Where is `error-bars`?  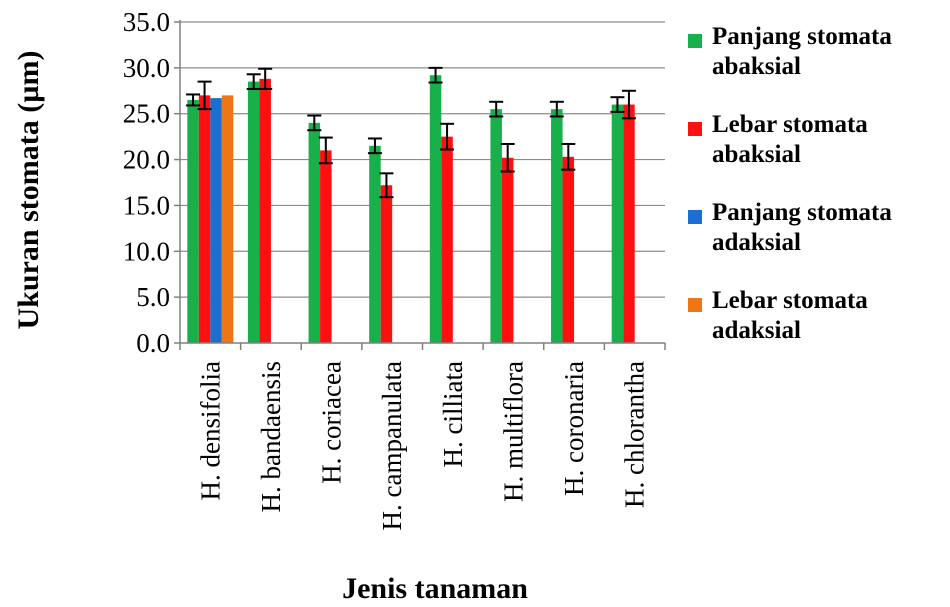
error-bars is located at coordinates (411, 132).